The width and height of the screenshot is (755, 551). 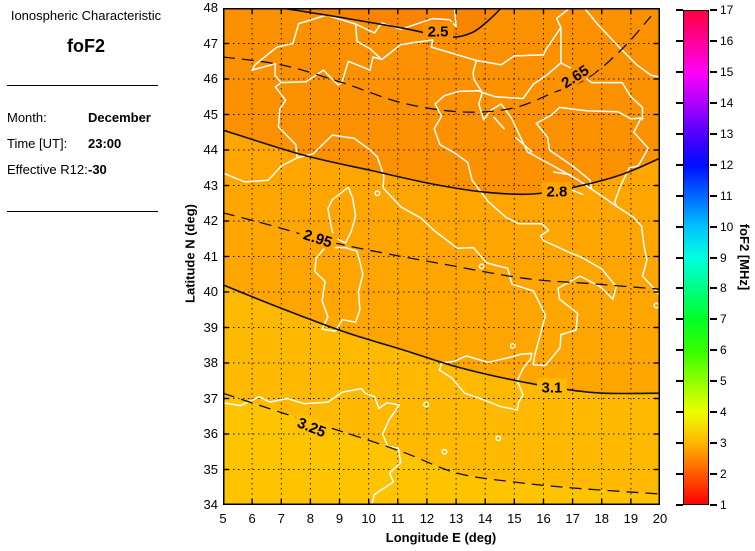 I want to click on colorbar-tick-label: 10, so click(x=727, y=226).